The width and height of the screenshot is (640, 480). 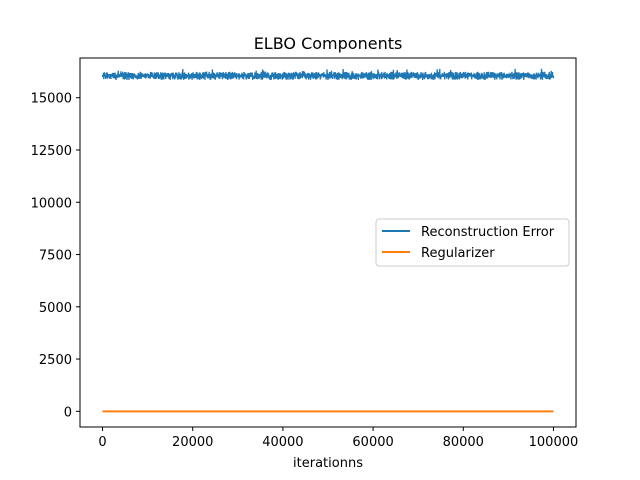 What do you see at coordinates (51, 151) in the screenshot?
I see `y-tick-label: 12500` at bounding box center [51, 151].